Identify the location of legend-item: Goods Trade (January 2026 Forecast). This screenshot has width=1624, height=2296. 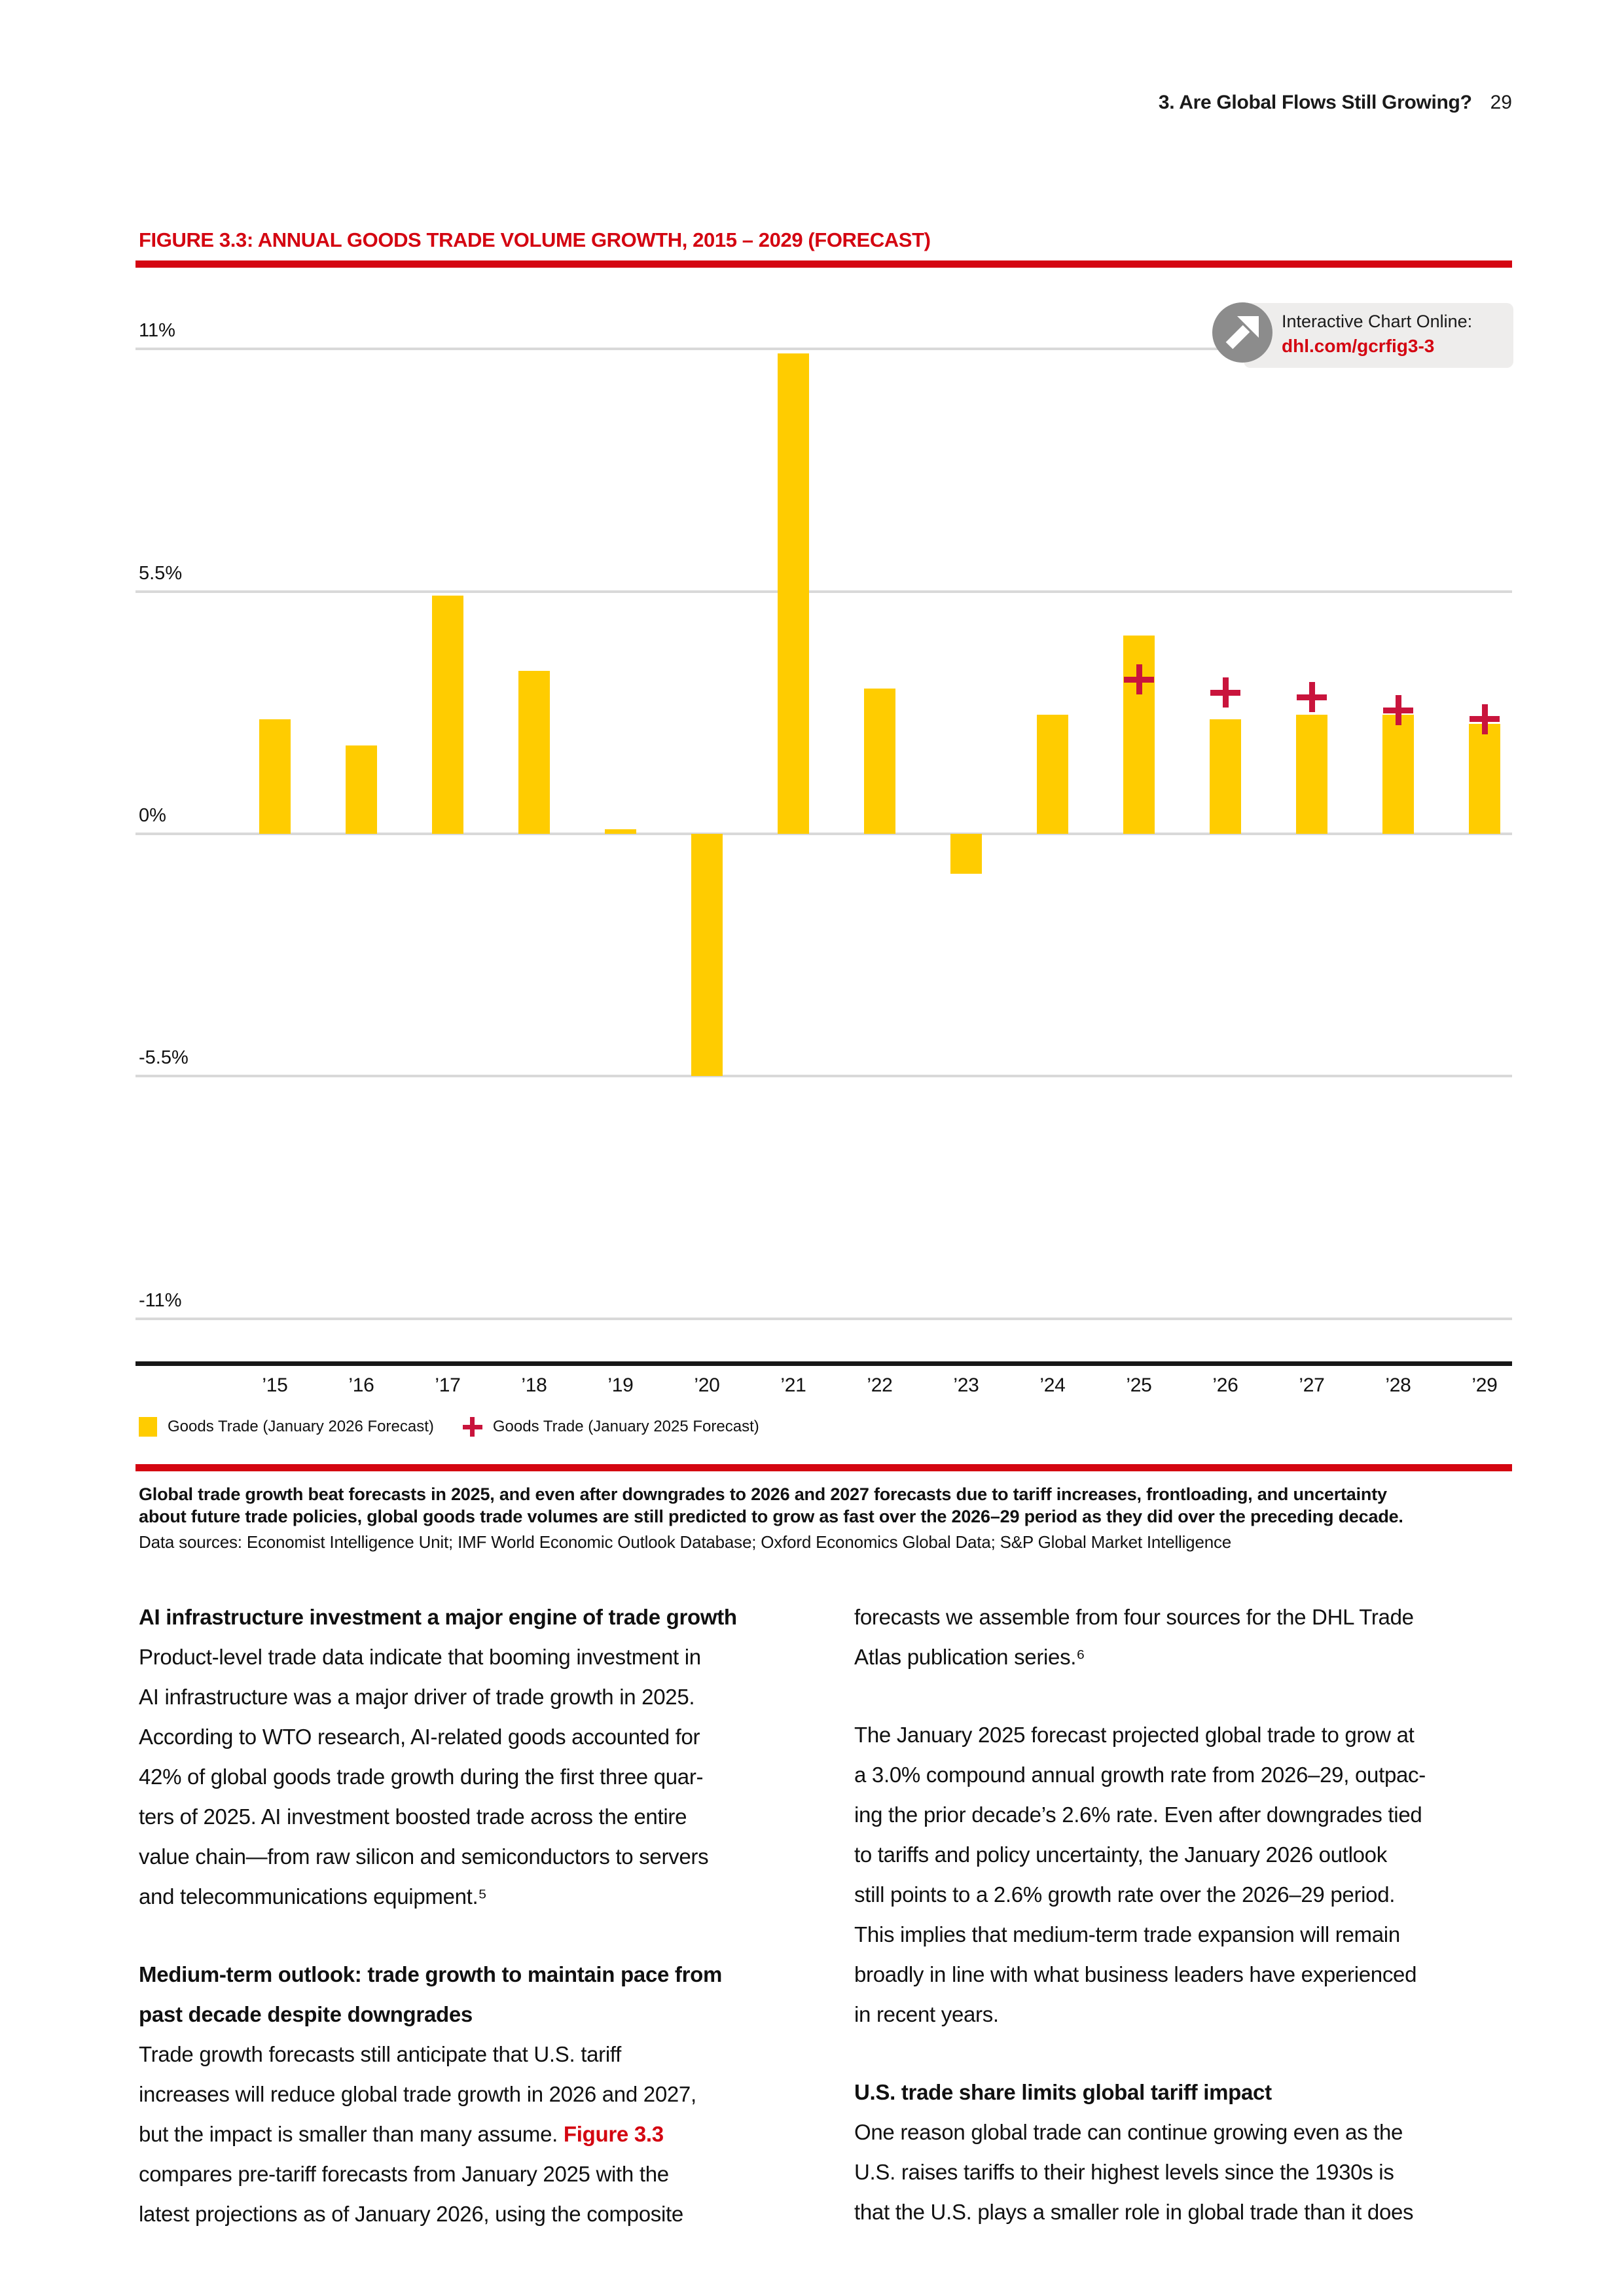
(286, 1427).